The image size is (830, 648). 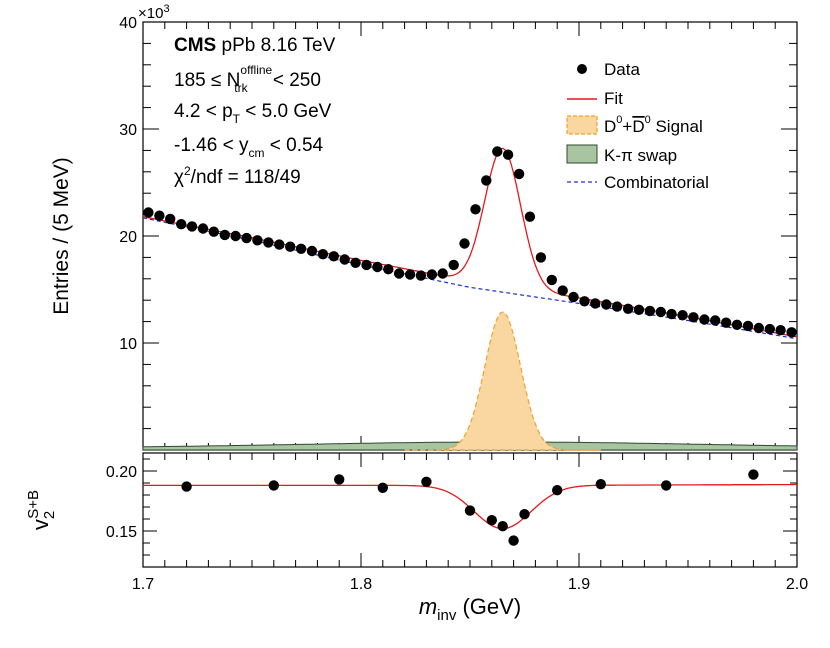 What do you see at coordinates (613, 98) in the screenshot?
I see `legend-fit-label: Fit` at bounding box center [613, 98].